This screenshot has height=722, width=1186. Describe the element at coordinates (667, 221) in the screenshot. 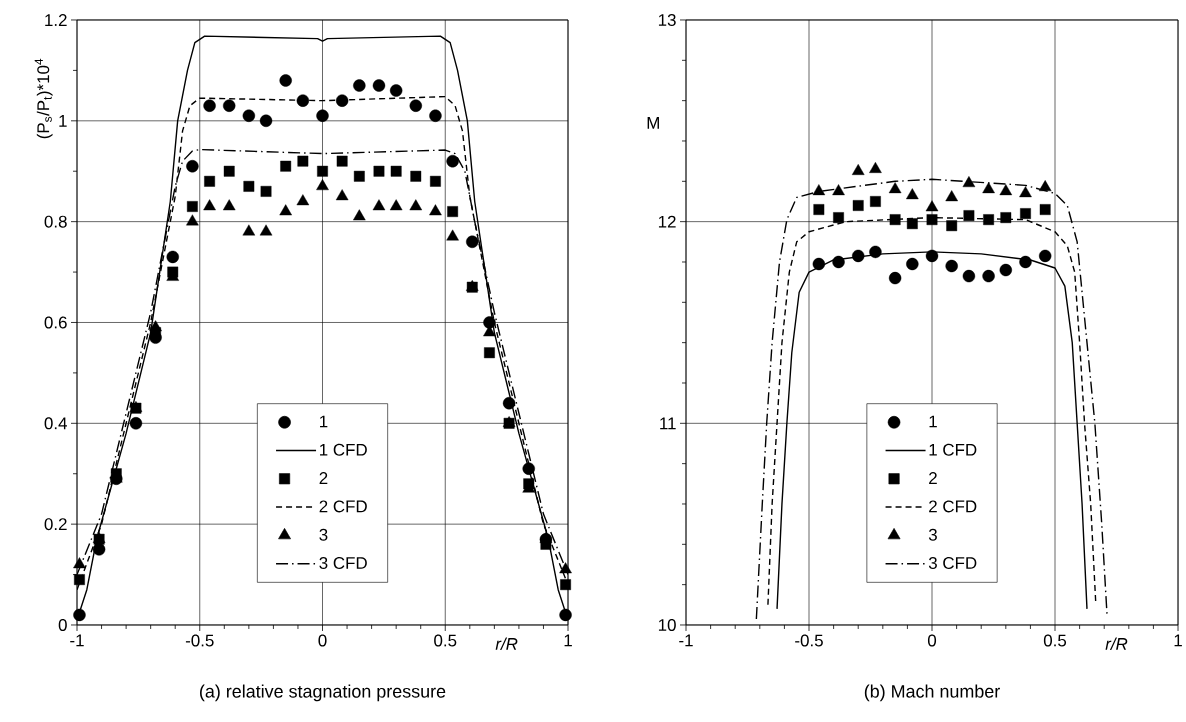

I see `y-tick-label: 12` at that location.